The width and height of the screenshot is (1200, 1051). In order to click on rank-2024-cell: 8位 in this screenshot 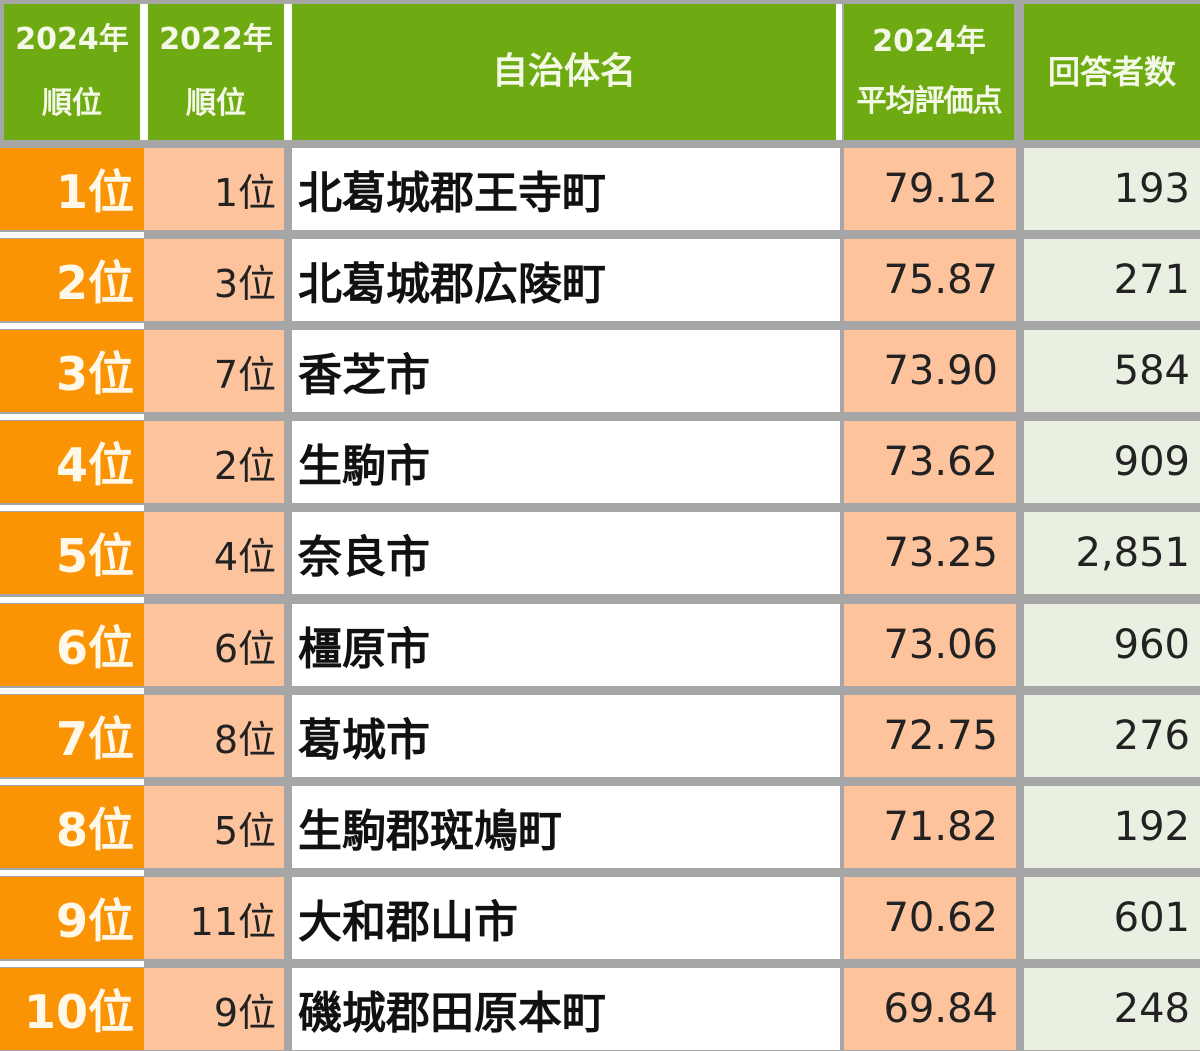, I will do `click(72, 827)`.